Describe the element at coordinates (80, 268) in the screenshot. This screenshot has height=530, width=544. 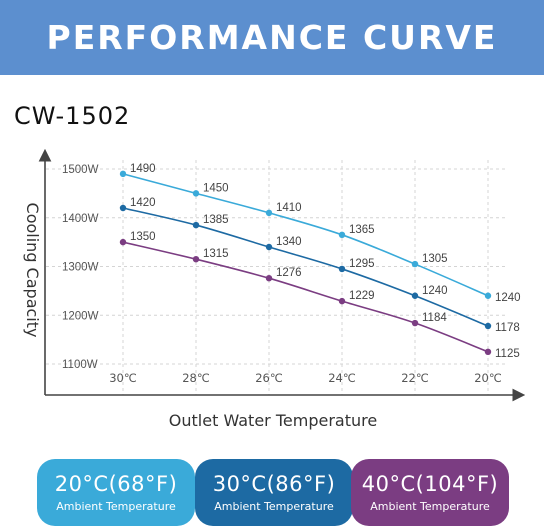
I see `y-tick-label: 1300W` at that location.